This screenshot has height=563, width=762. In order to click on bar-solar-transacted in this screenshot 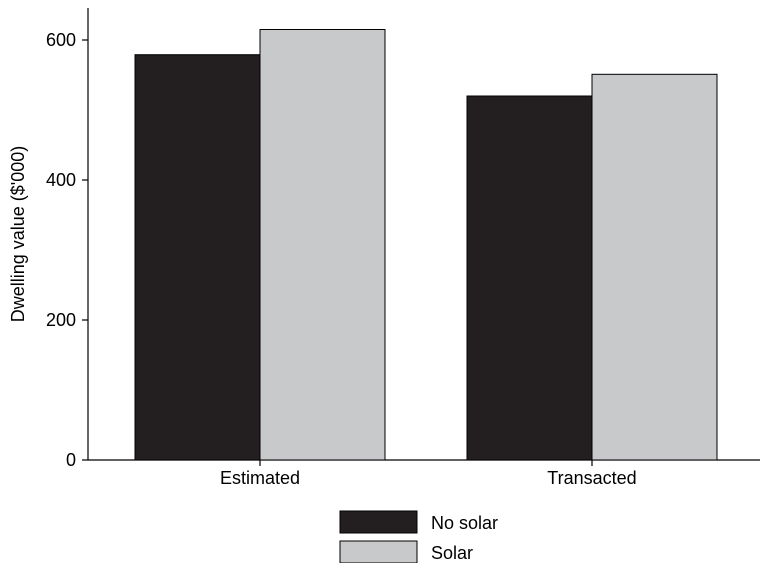, I will do `click(654, 267)`.